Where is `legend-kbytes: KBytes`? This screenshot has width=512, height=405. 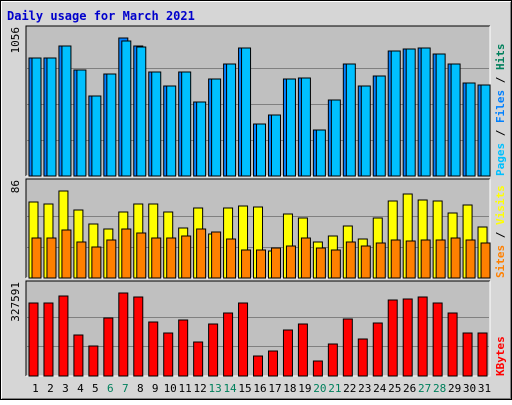
legend-kbytes: KBytes is located at coordinates (500, 356).